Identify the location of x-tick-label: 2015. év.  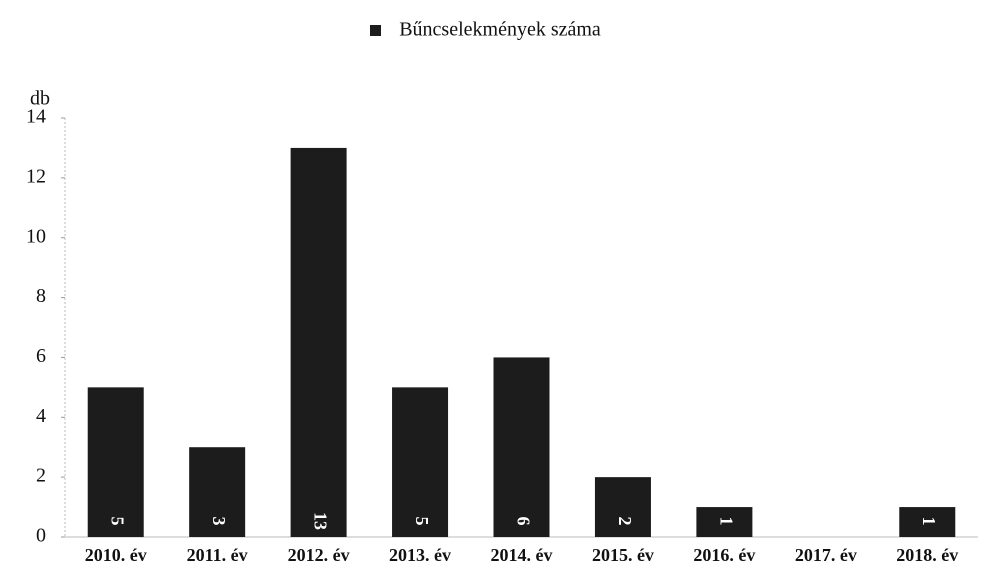
(623, 555).